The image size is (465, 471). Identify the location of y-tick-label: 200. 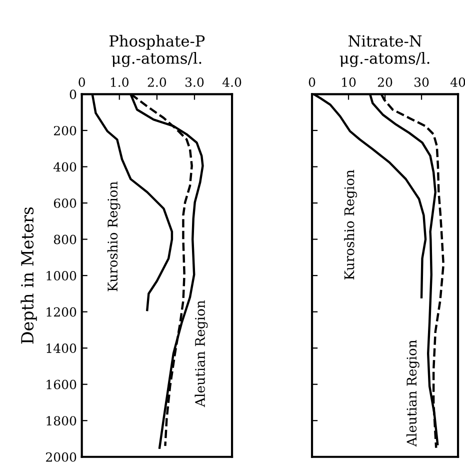
(65, 131).